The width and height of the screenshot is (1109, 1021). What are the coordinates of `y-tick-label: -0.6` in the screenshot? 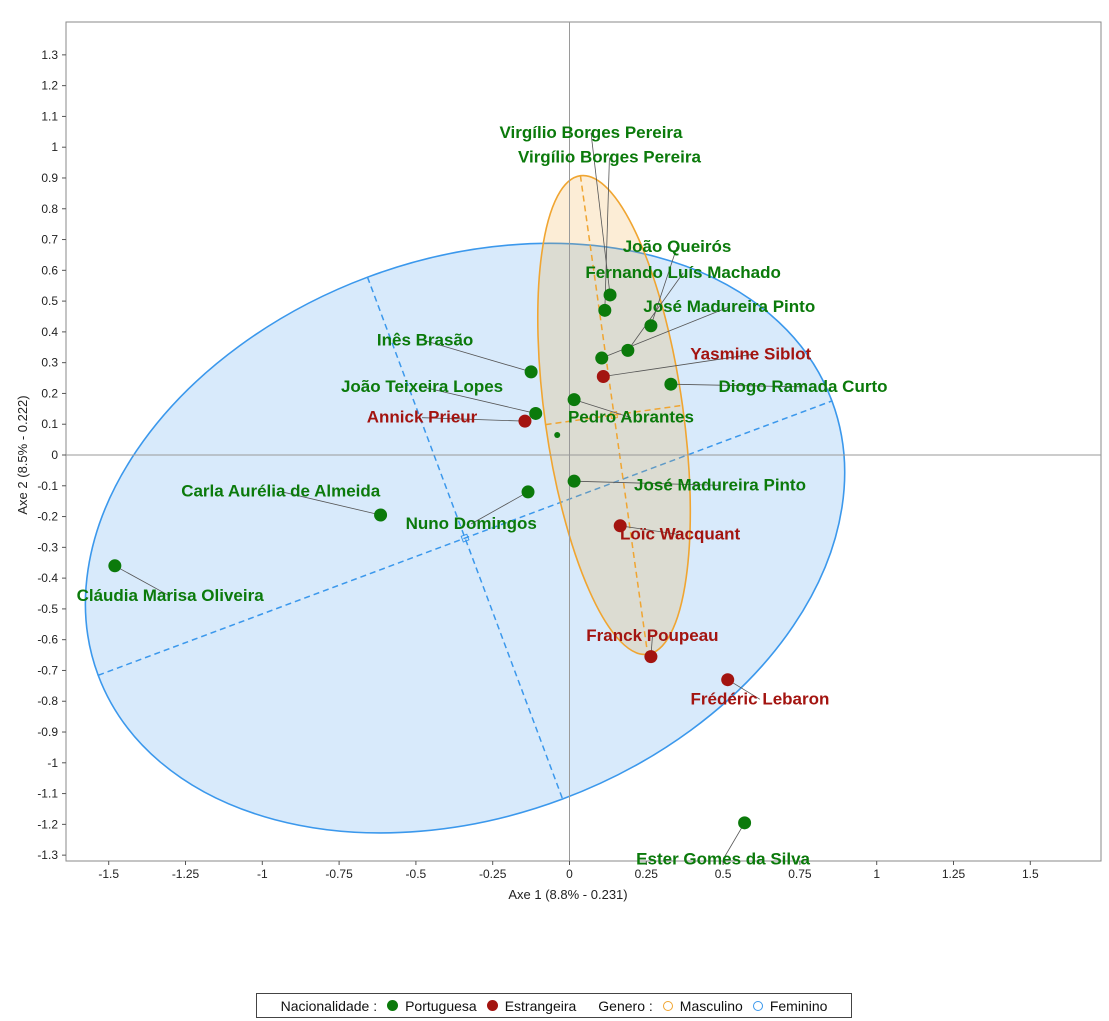 It's located at (47, 640).